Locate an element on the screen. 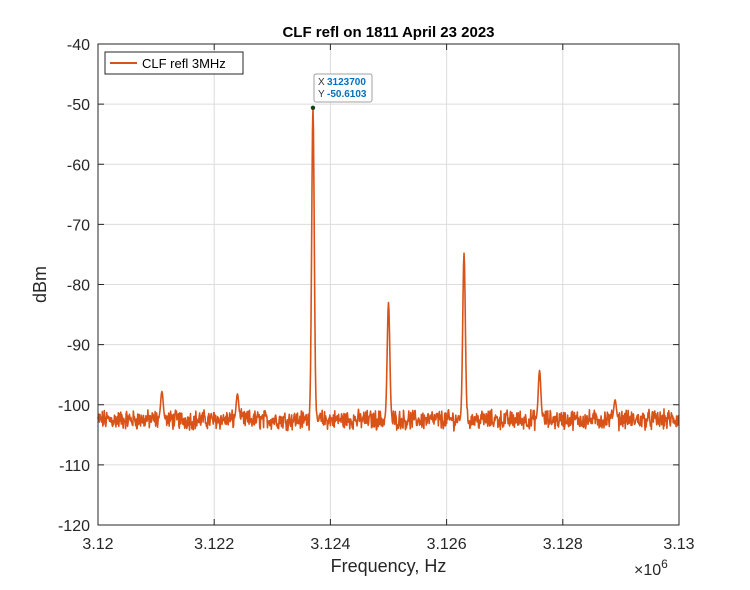 The width and height of the screenshot is (750, 590). y-tick-label: -110 is located at coordinates (74, 466).